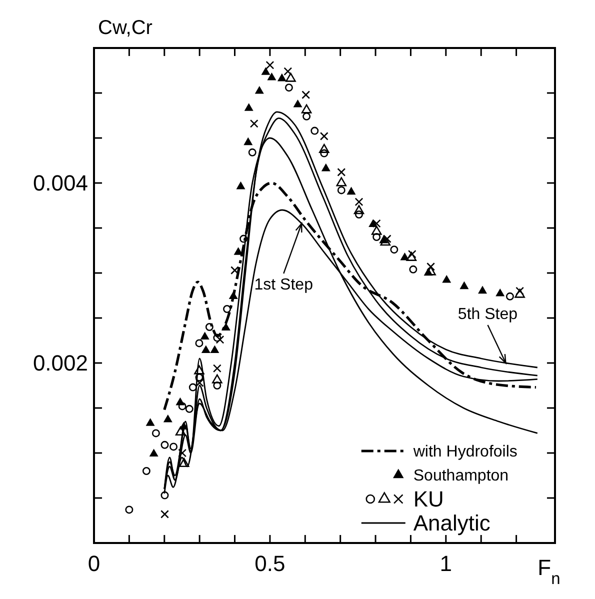 The image size is (595, 599). What do you see at coordinates (461, 476) in the screenshot?
I see `legend-label: Southampton` at bounding box center [461, 476].